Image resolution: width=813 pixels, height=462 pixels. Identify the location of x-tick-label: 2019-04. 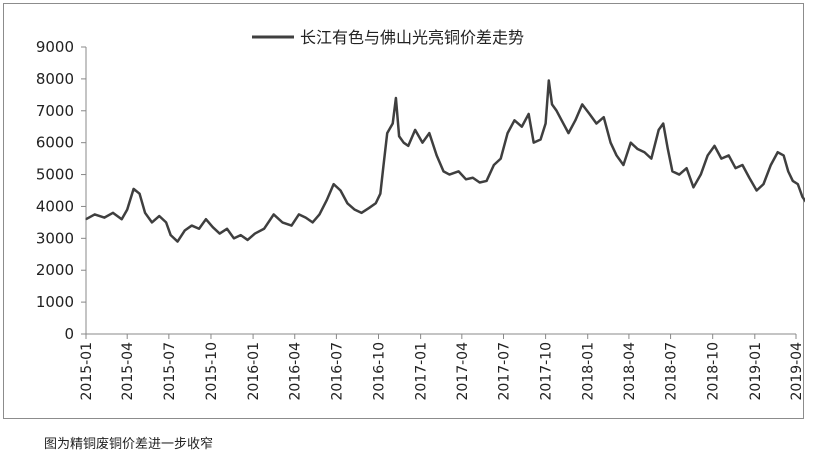
(797, 371).